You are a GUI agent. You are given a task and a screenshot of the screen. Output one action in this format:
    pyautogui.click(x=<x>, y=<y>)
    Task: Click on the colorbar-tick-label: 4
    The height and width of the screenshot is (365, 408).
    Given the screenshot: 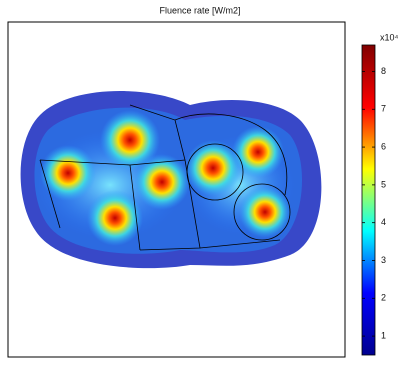 What is the action you would take?
    pyautogui.click(x=383, y=222)
    